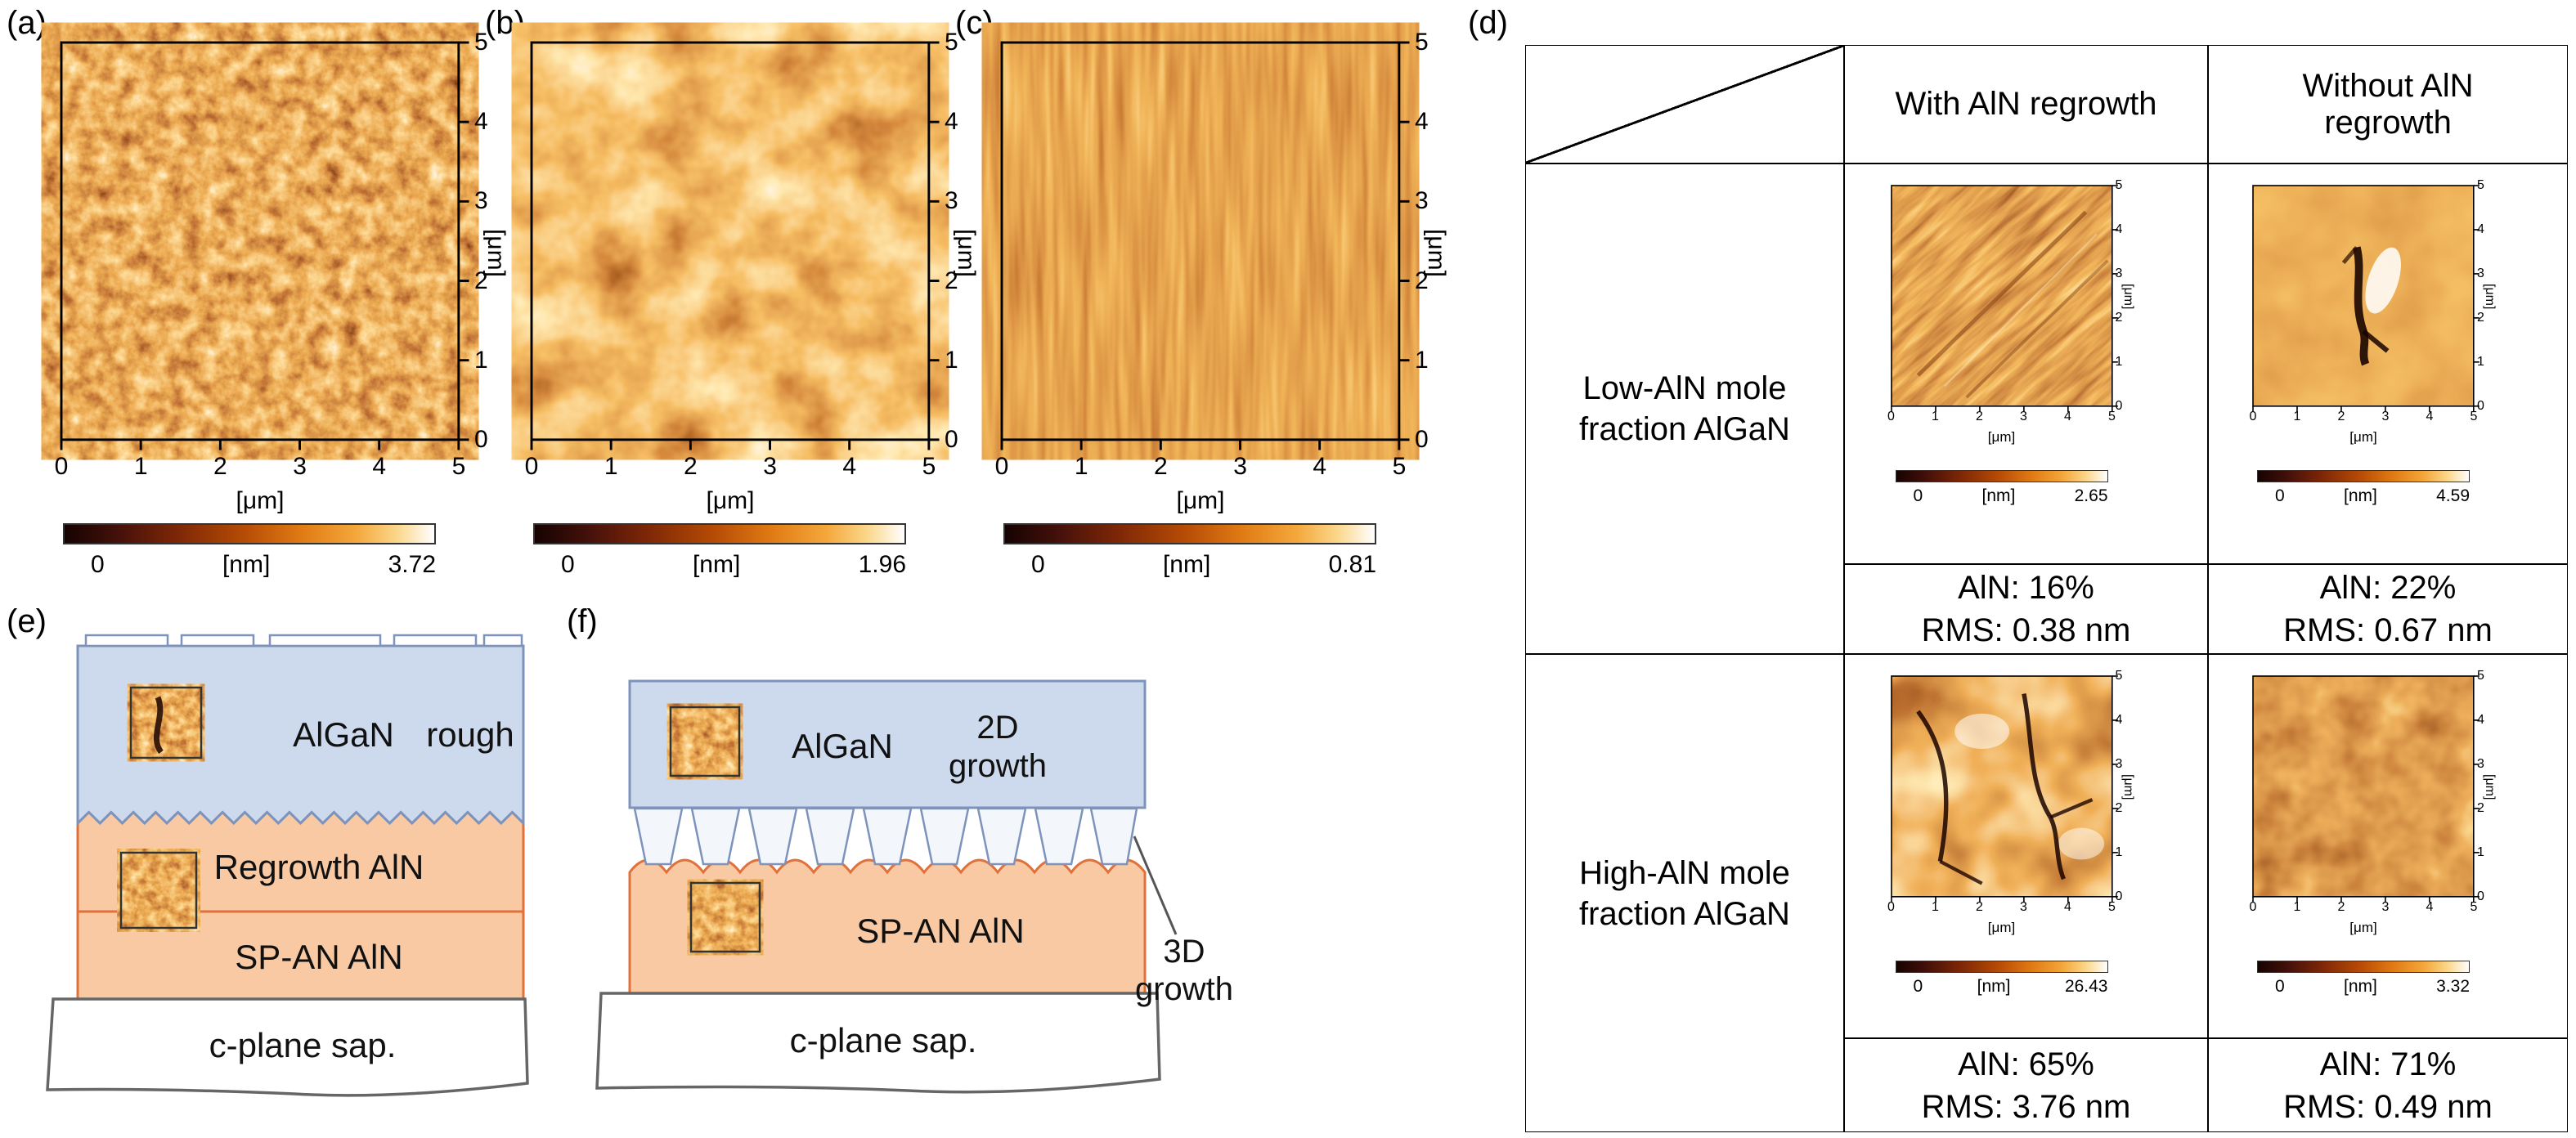 The height and width of the screenshot is (1138, 2576). What do you see at coordinates (719, 565) in the screenshot?
I see `colorbar-b-labels: 0 [nm] 1.96` at bounding box center [719, 565].